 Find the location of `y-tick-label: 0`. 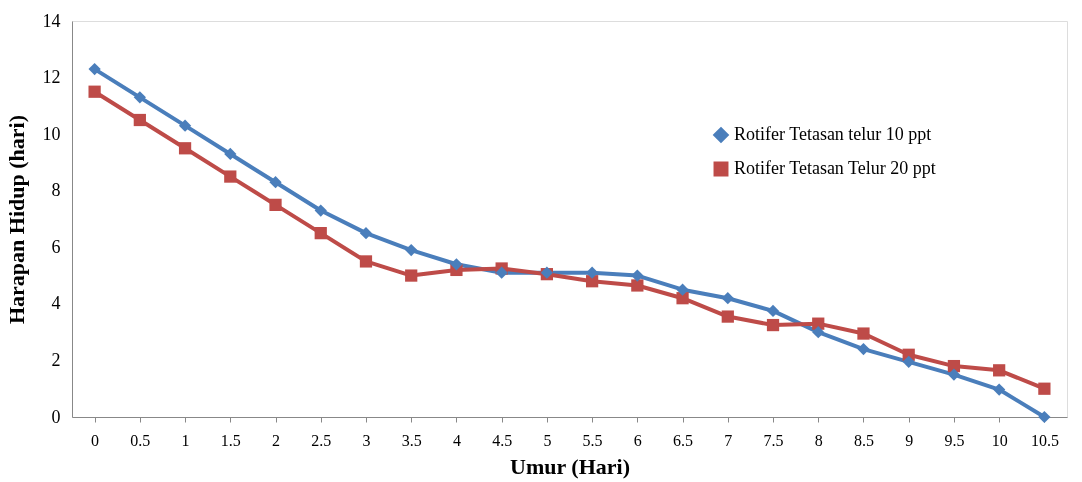

y-tick-label: 0 is located at coordinates (56, 416).